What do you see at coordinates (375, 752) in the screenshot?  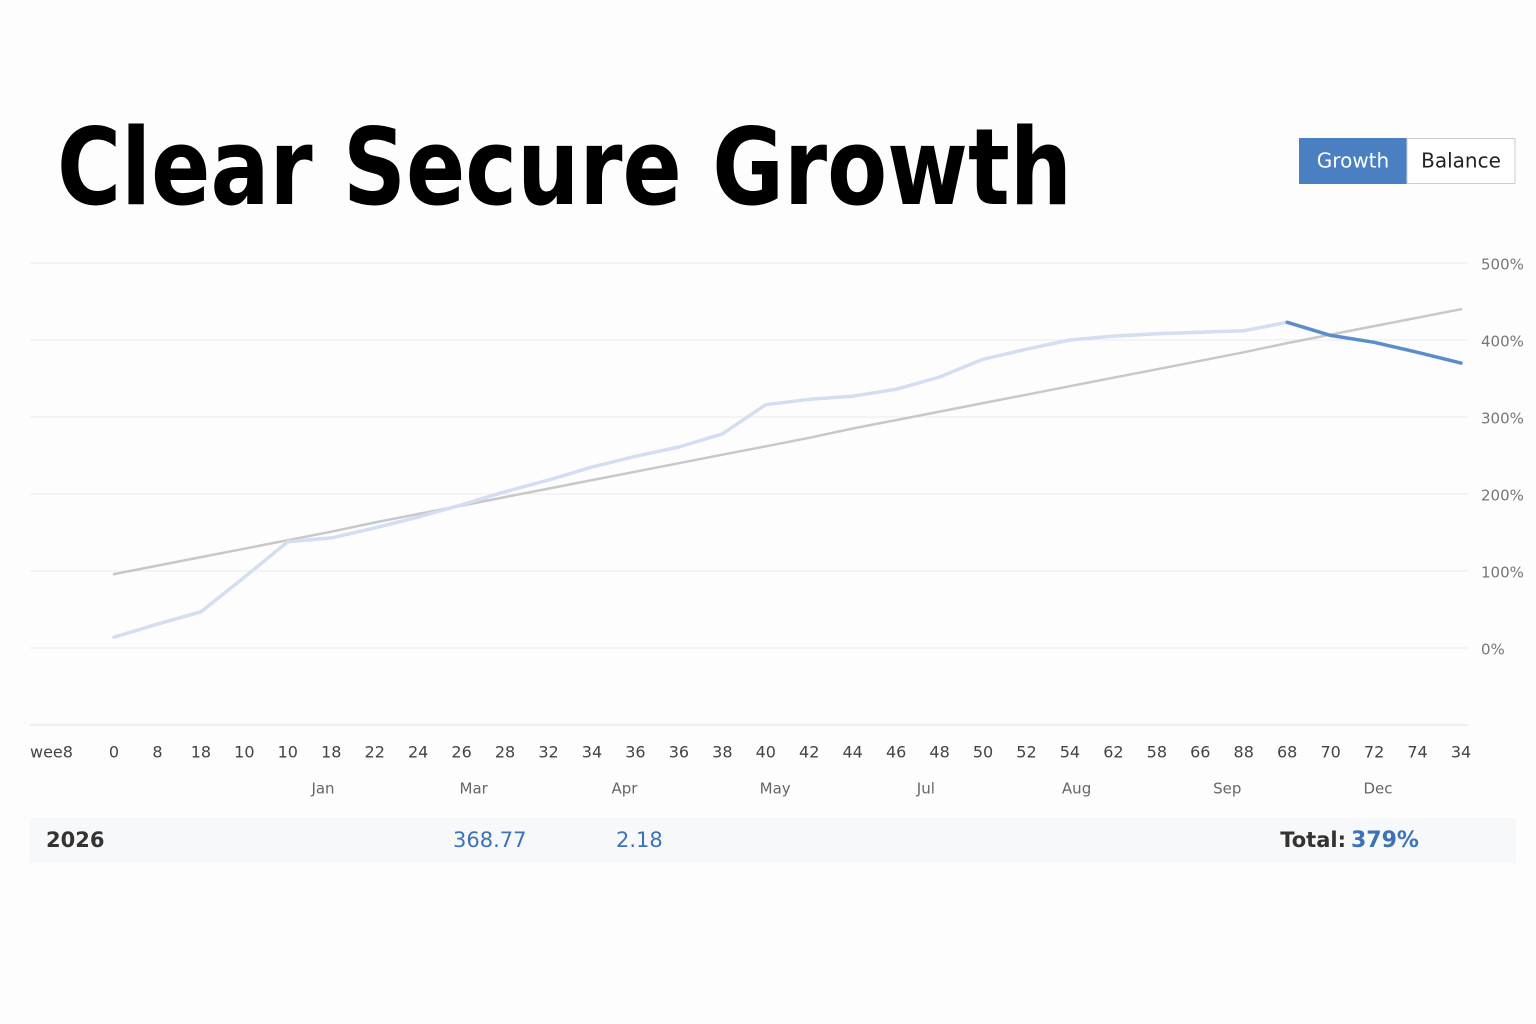 I see `x-tick-label: 22` at bounding box center [375, 752].